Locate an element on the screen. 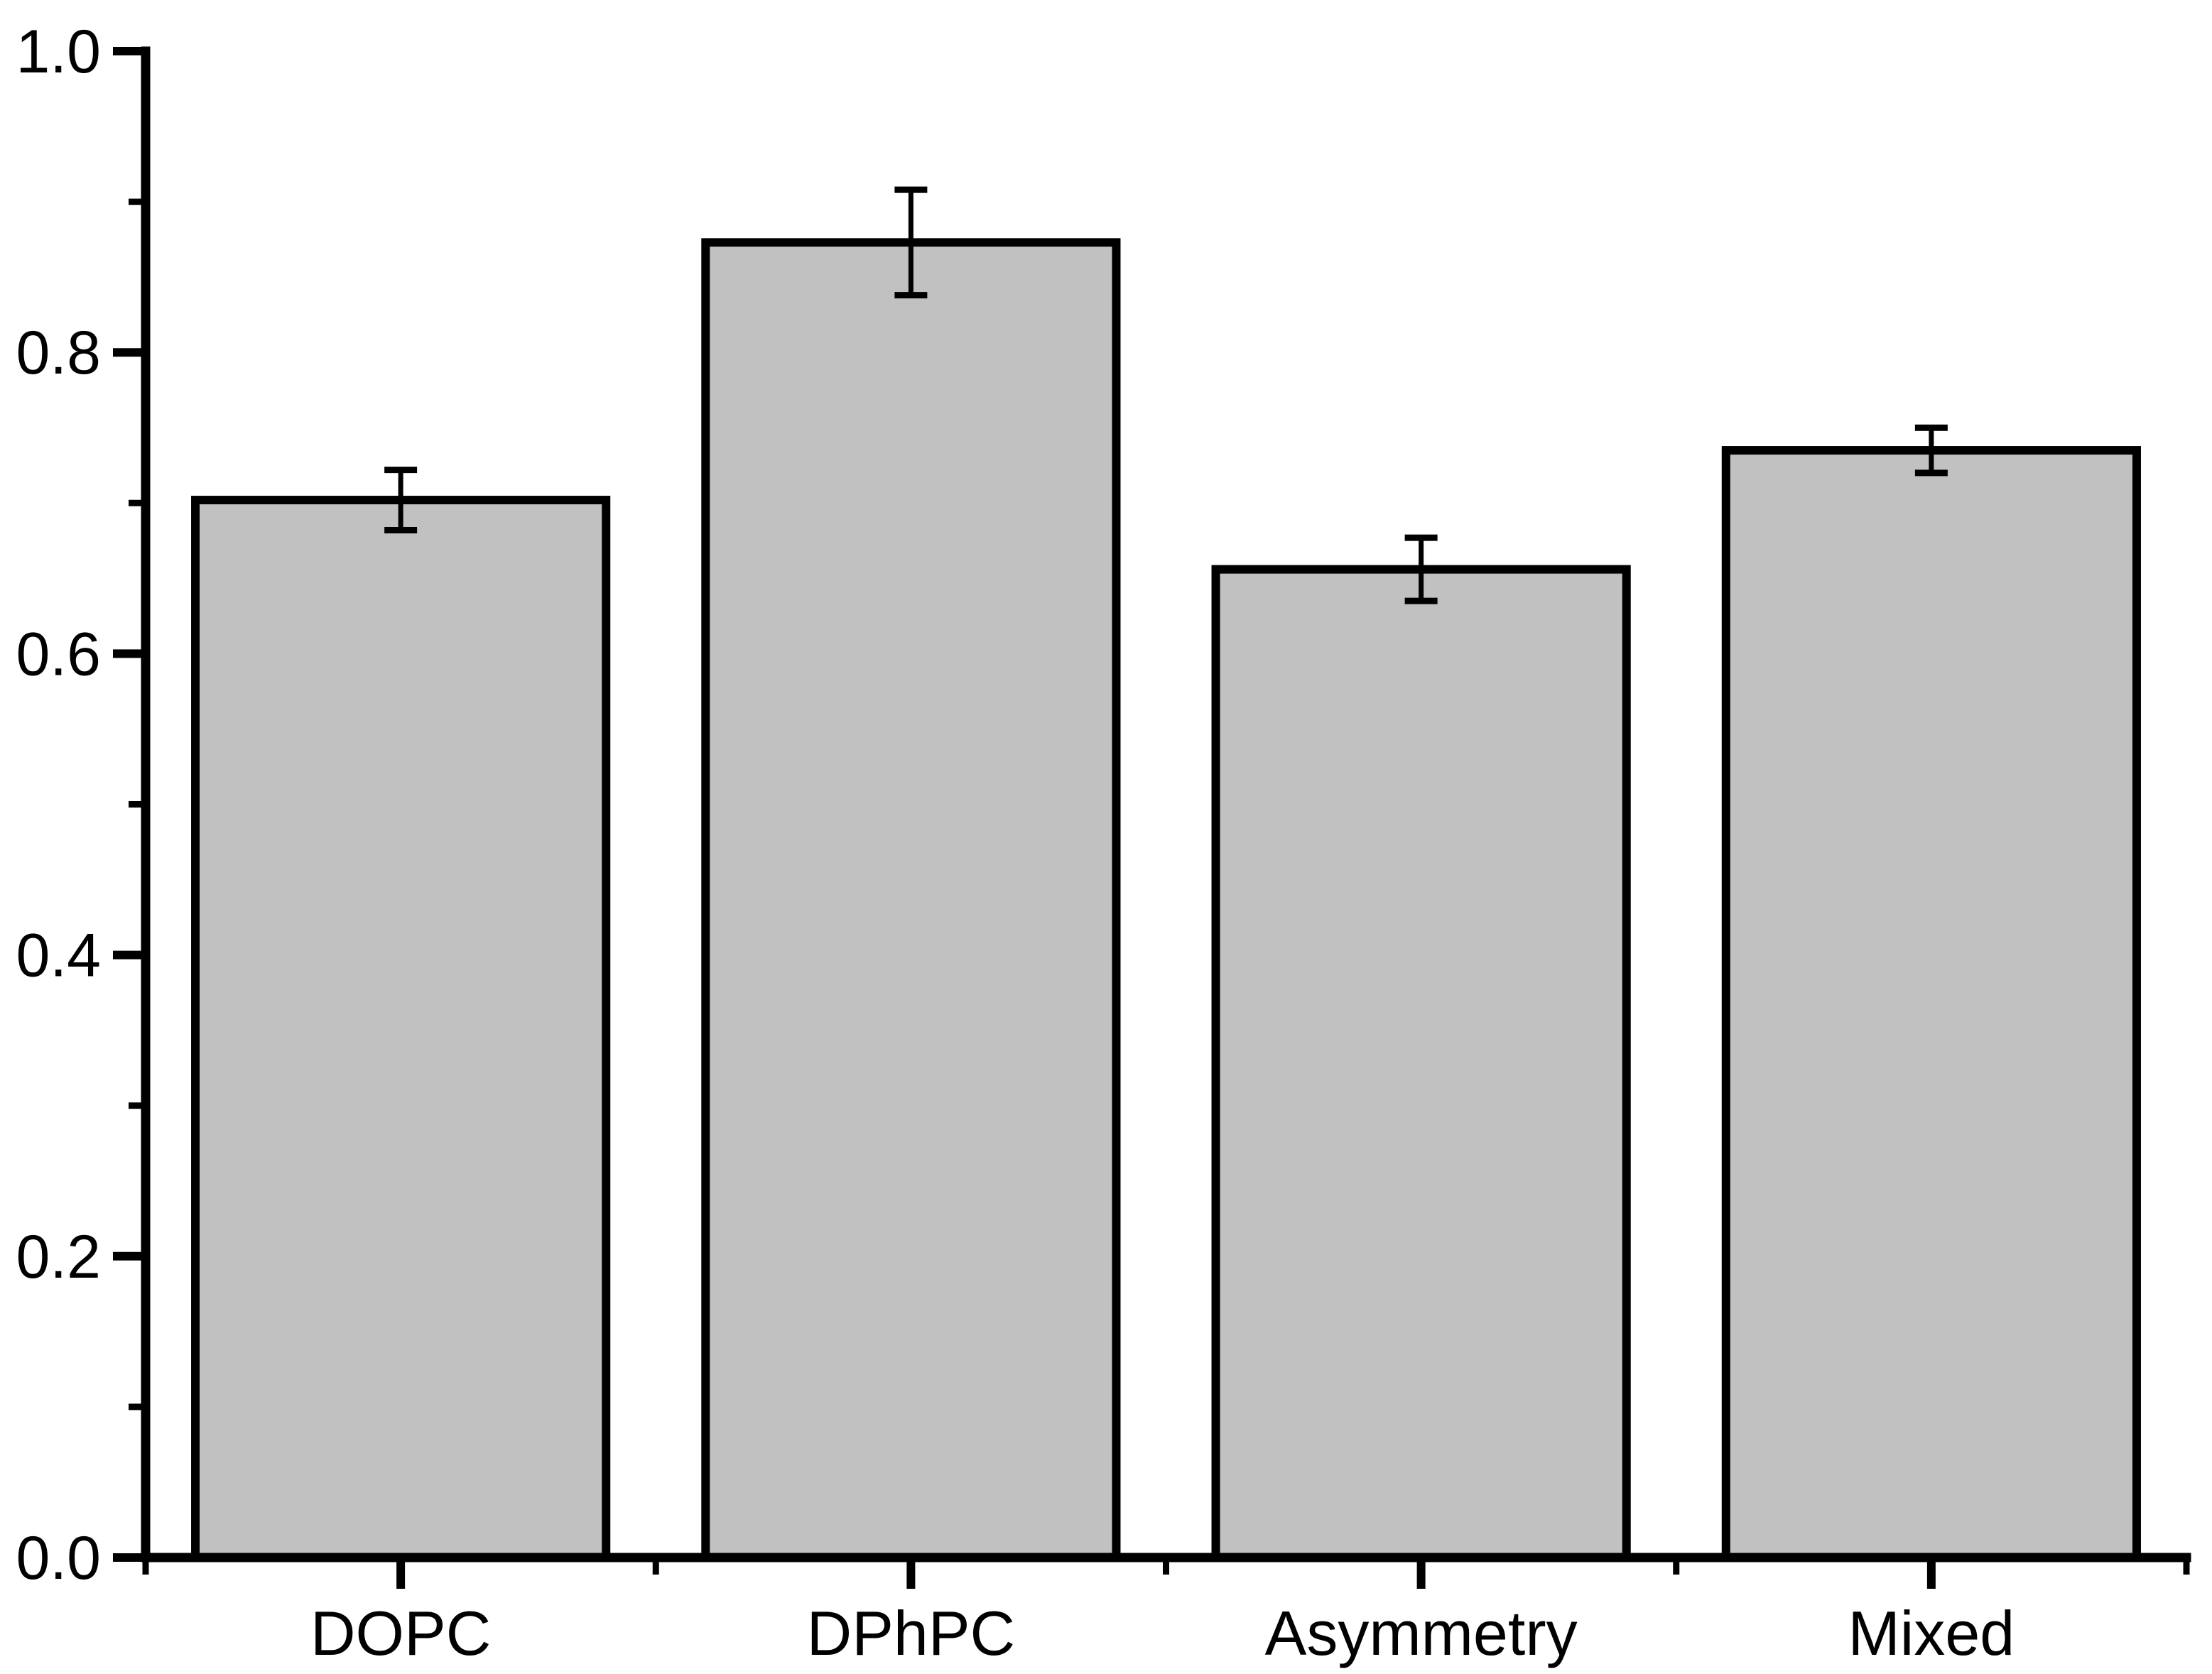 This screenshot has height=1674, width=2212. y-tick-label: 0.8 is located at coordinates (58, 353).